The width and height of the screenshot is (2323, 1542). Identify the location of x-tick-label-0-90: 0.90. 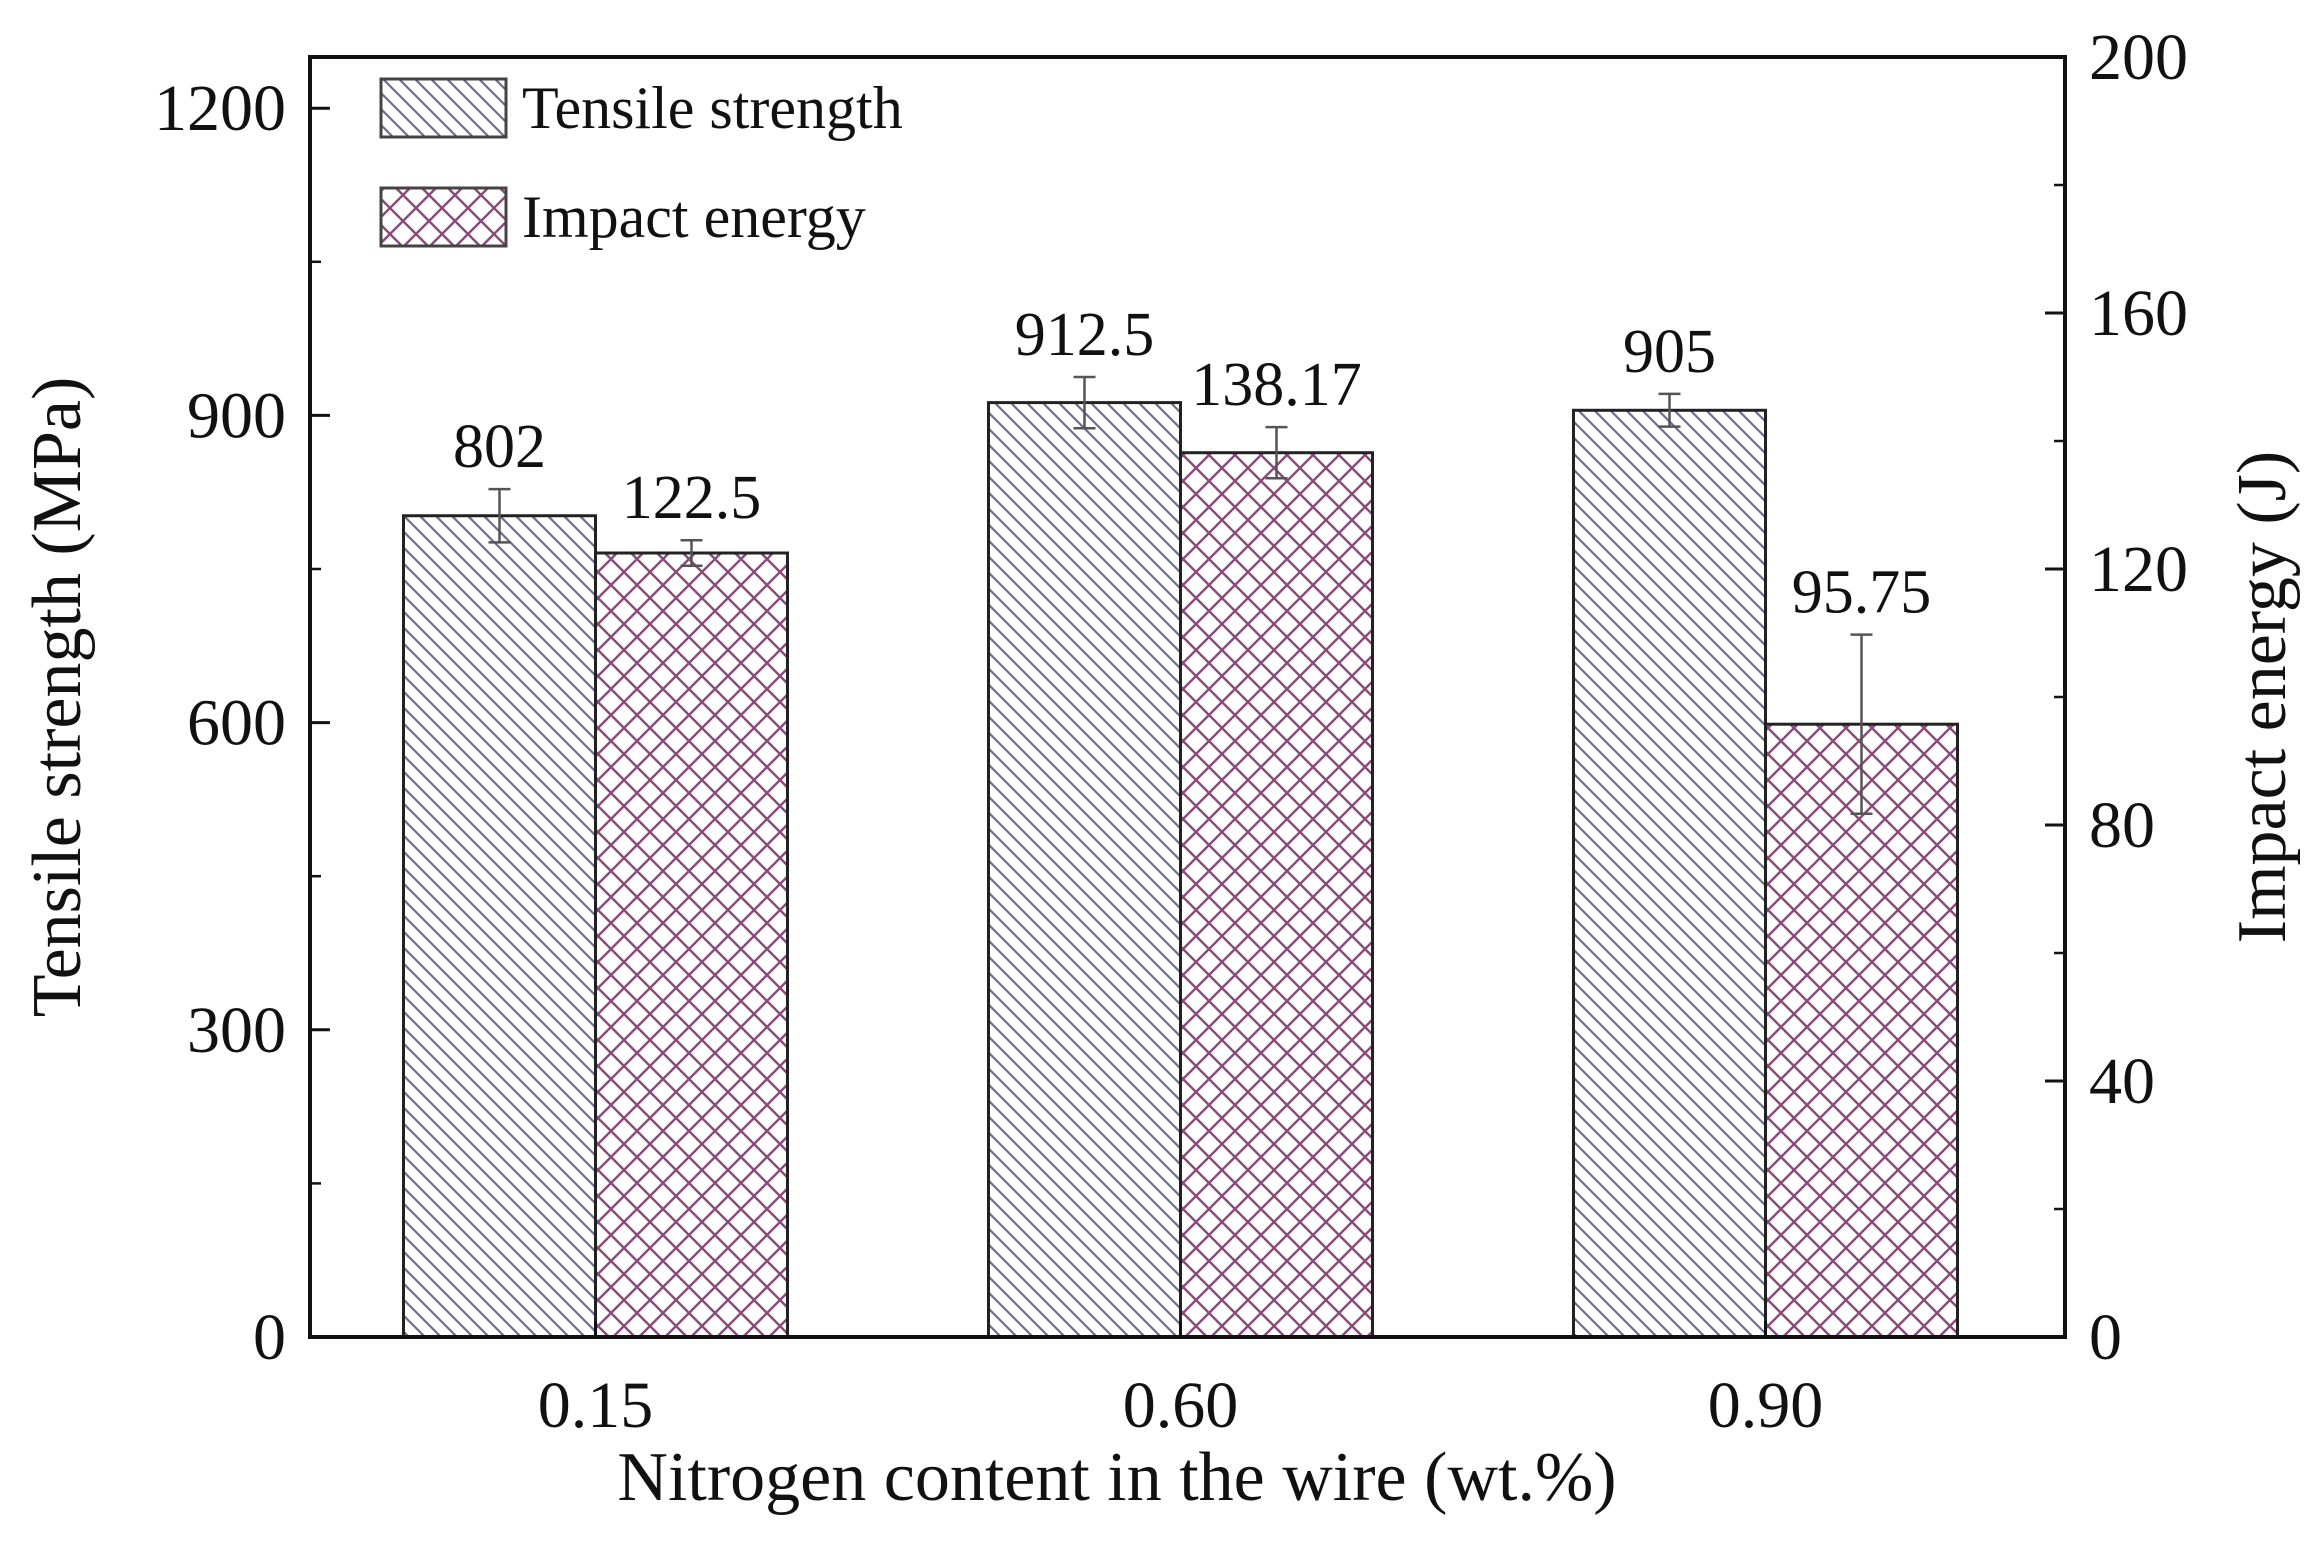
(1766, 1405).